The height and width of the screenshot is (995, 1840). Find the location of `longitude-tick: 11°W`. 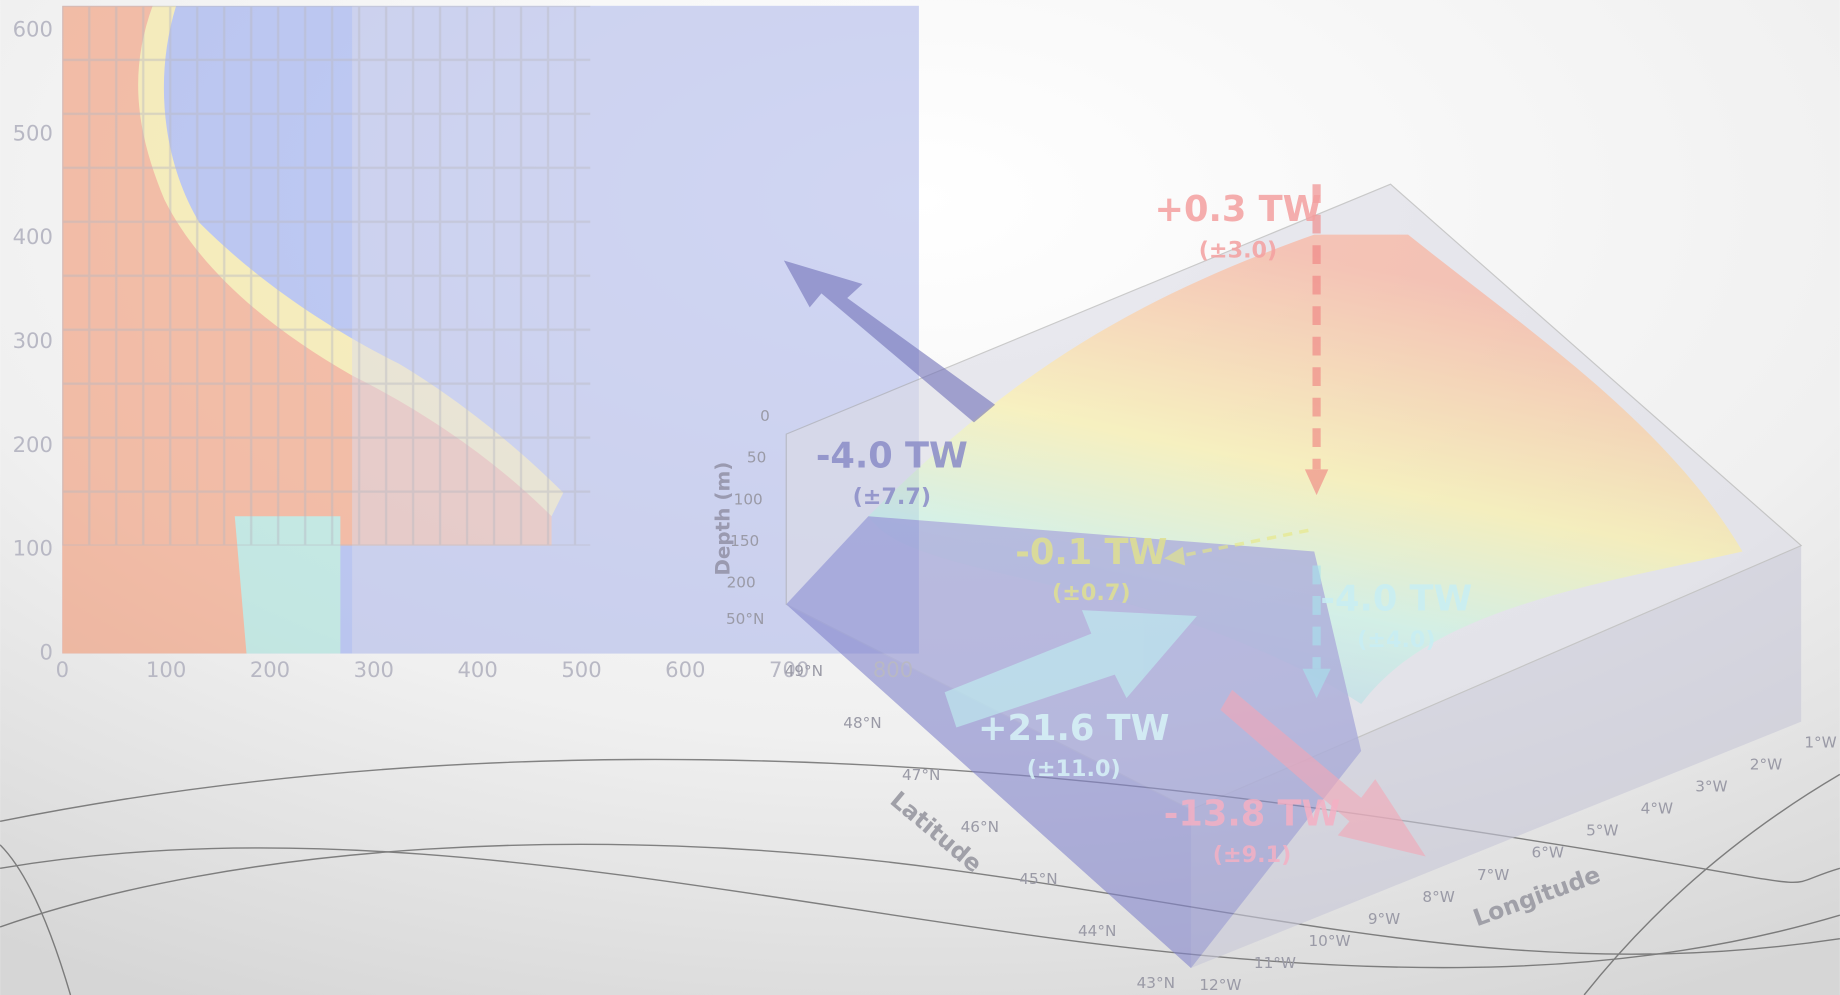

longitude-tick: 11°W is located at coordinates (1275, 963).